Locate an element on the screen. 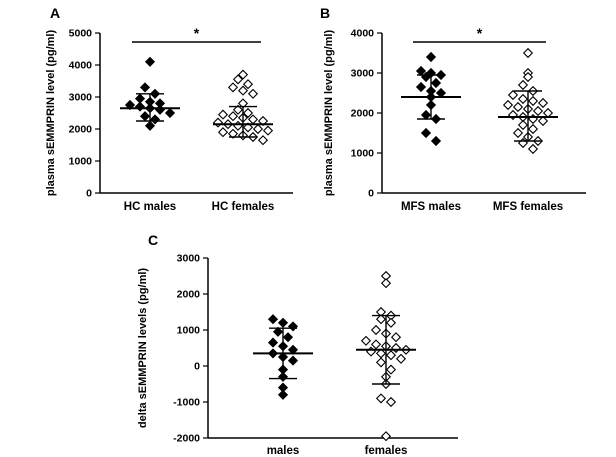 This screenshot has width=616, height=457. category-label: females is located at coordinates (386, 451).